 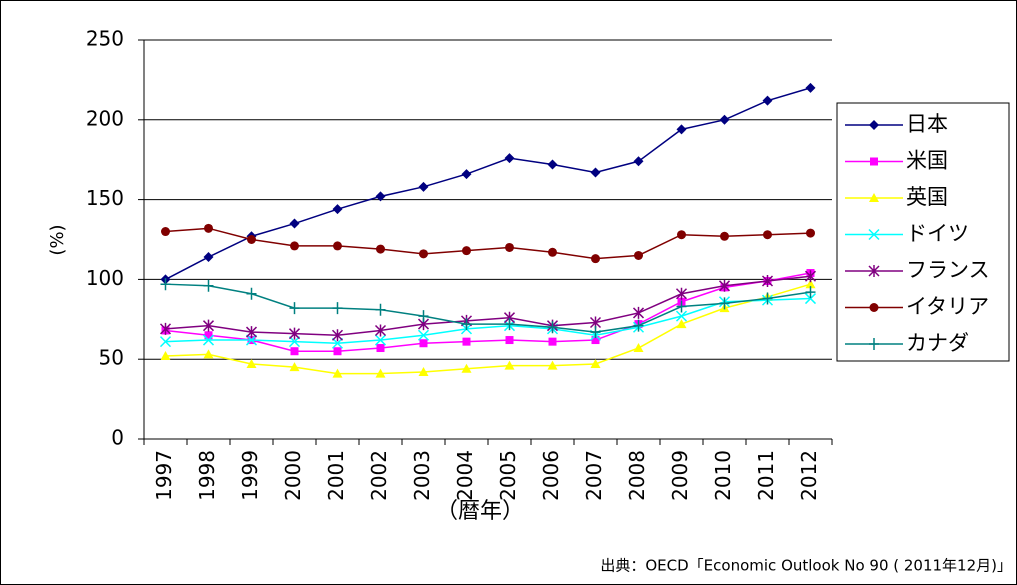 What do you see at coordinates (465, 475) in the screenshot?
I see `x-tick-label: 2004` at bounding box center [465, 475].